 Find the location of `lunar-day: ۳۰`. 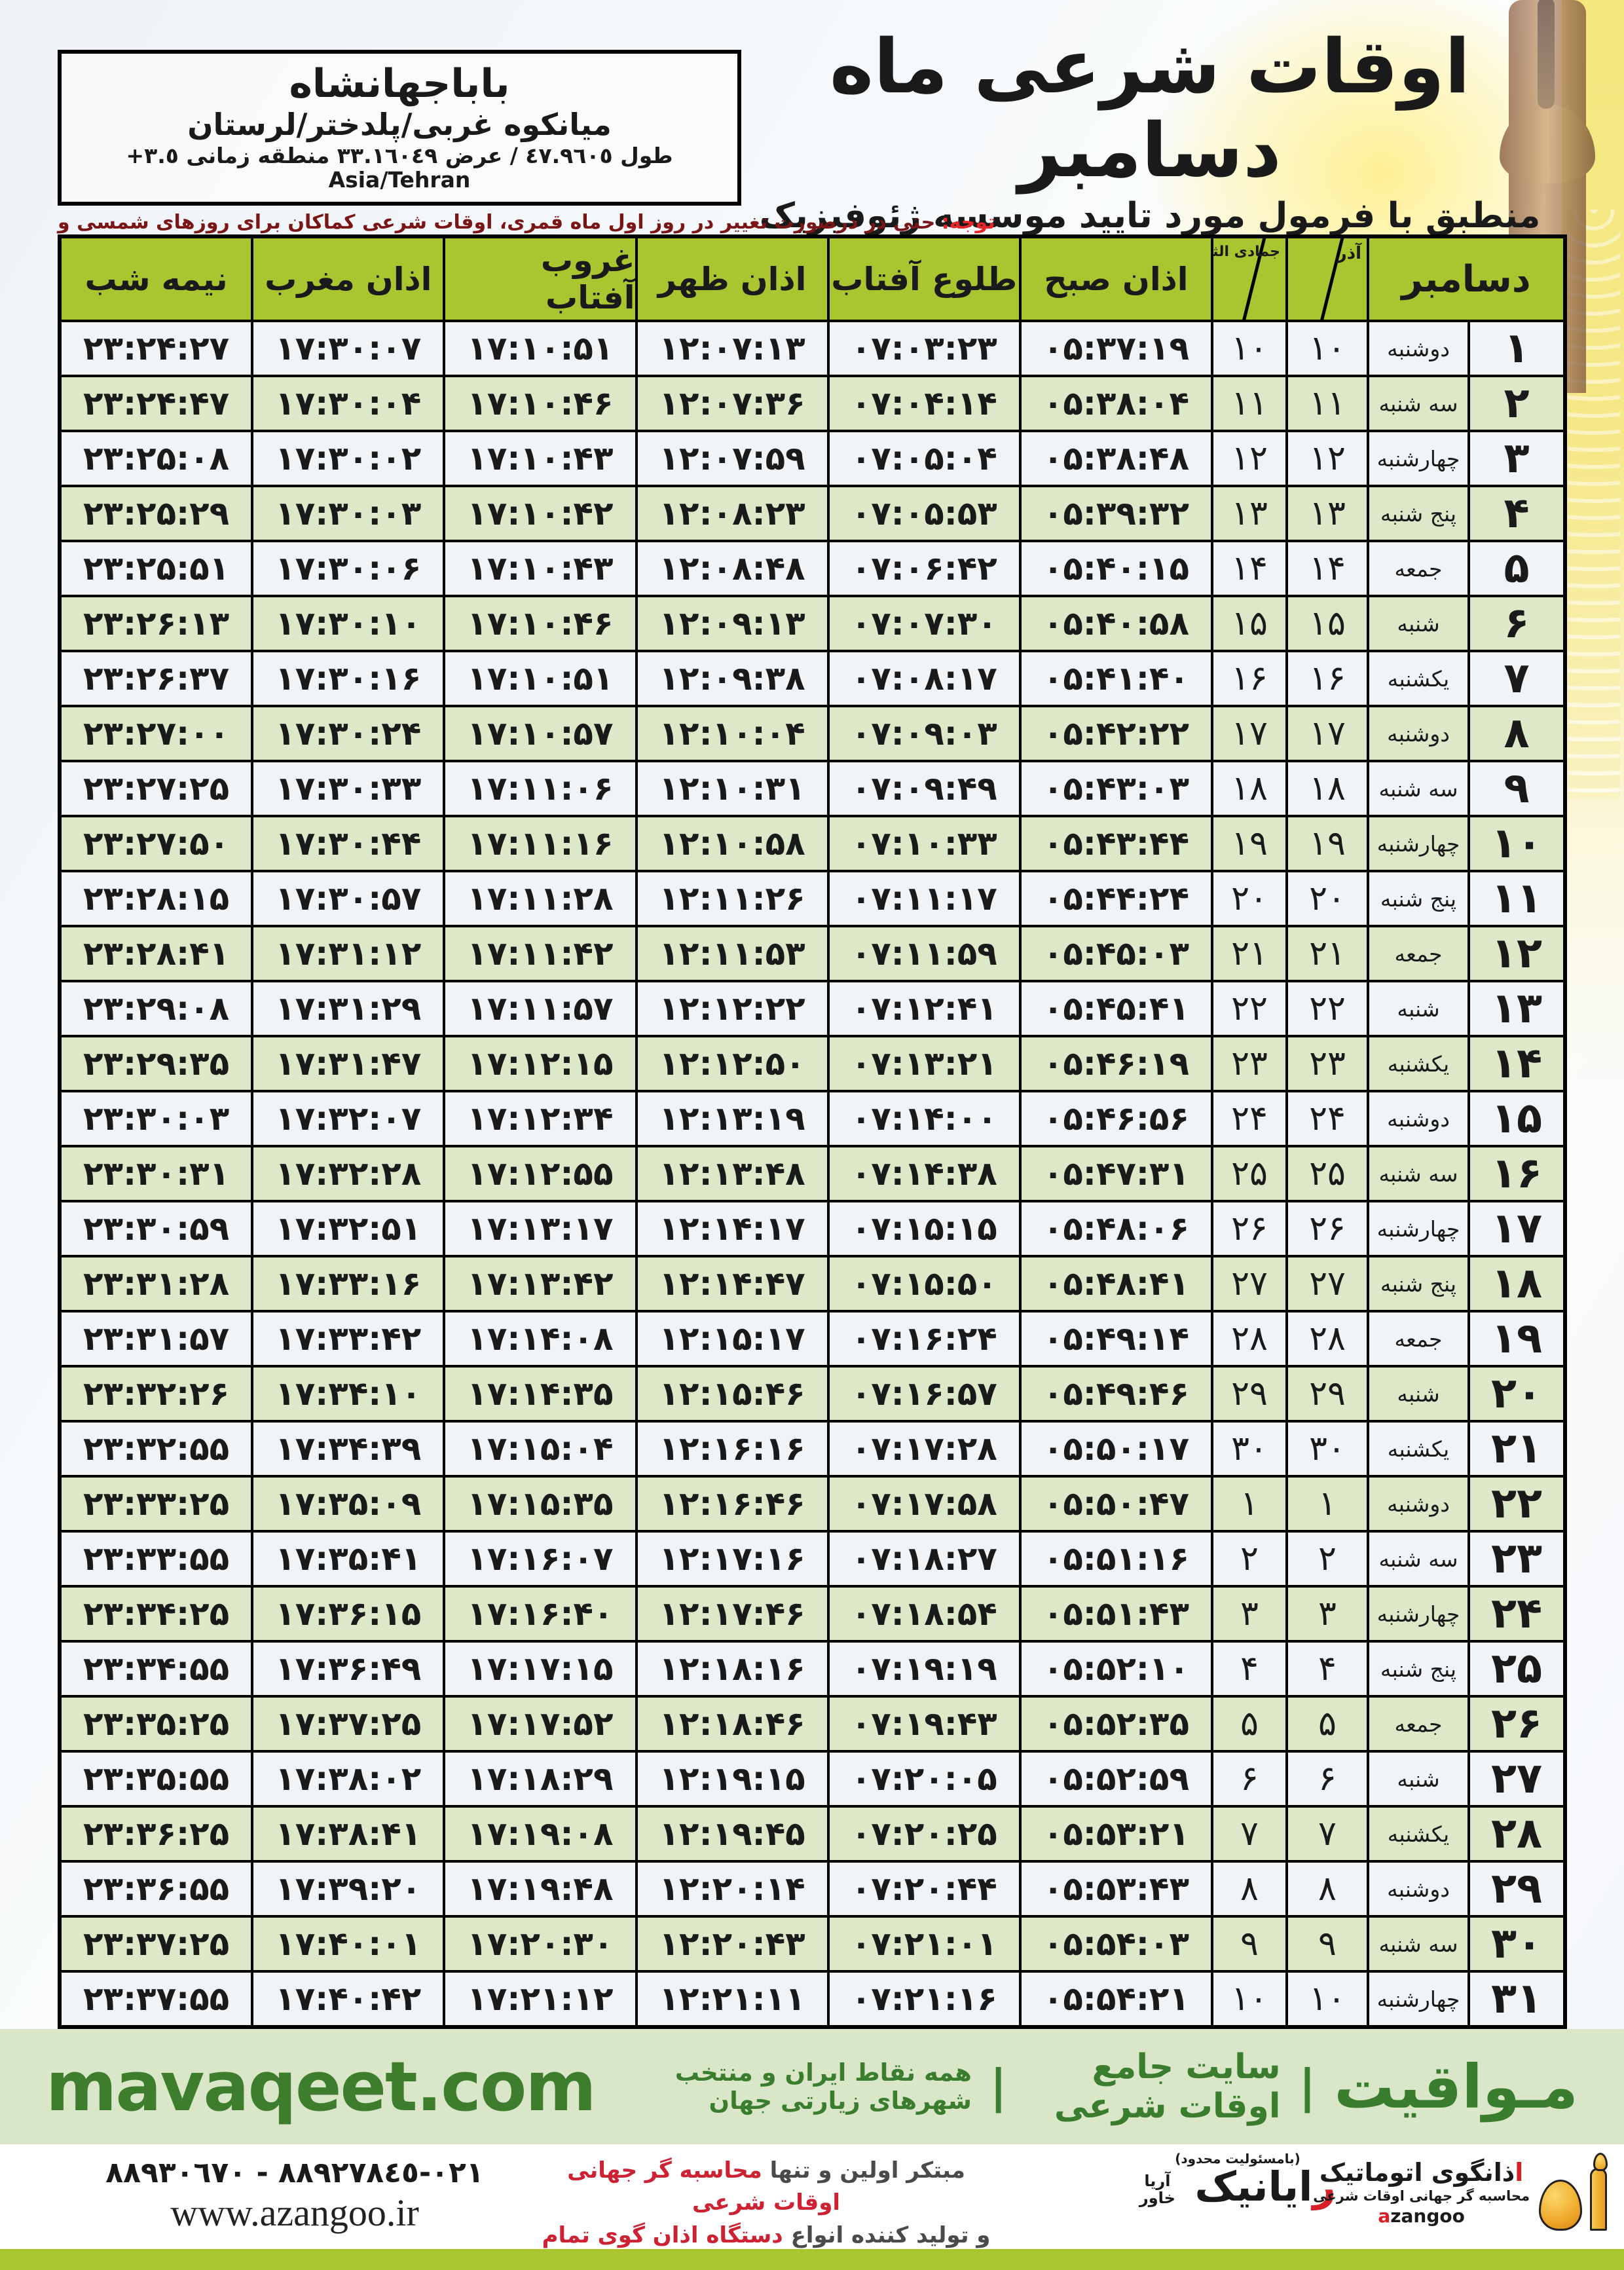

lunar-day: ۳۰ is located at coordinates (1249, 1449).